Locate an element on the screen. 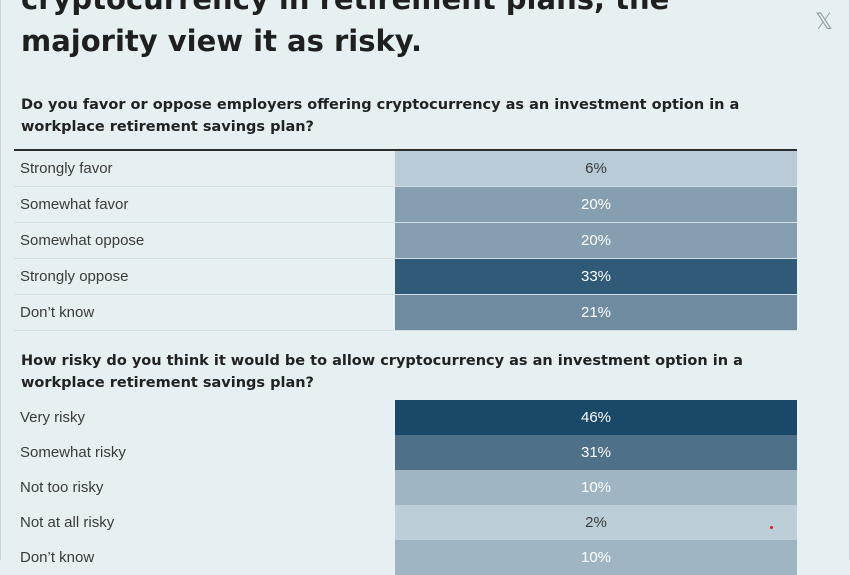 Image resolution: width=850 pixels, height=575 pixels. value-cell: 46% is located at coordinates (596, 417).